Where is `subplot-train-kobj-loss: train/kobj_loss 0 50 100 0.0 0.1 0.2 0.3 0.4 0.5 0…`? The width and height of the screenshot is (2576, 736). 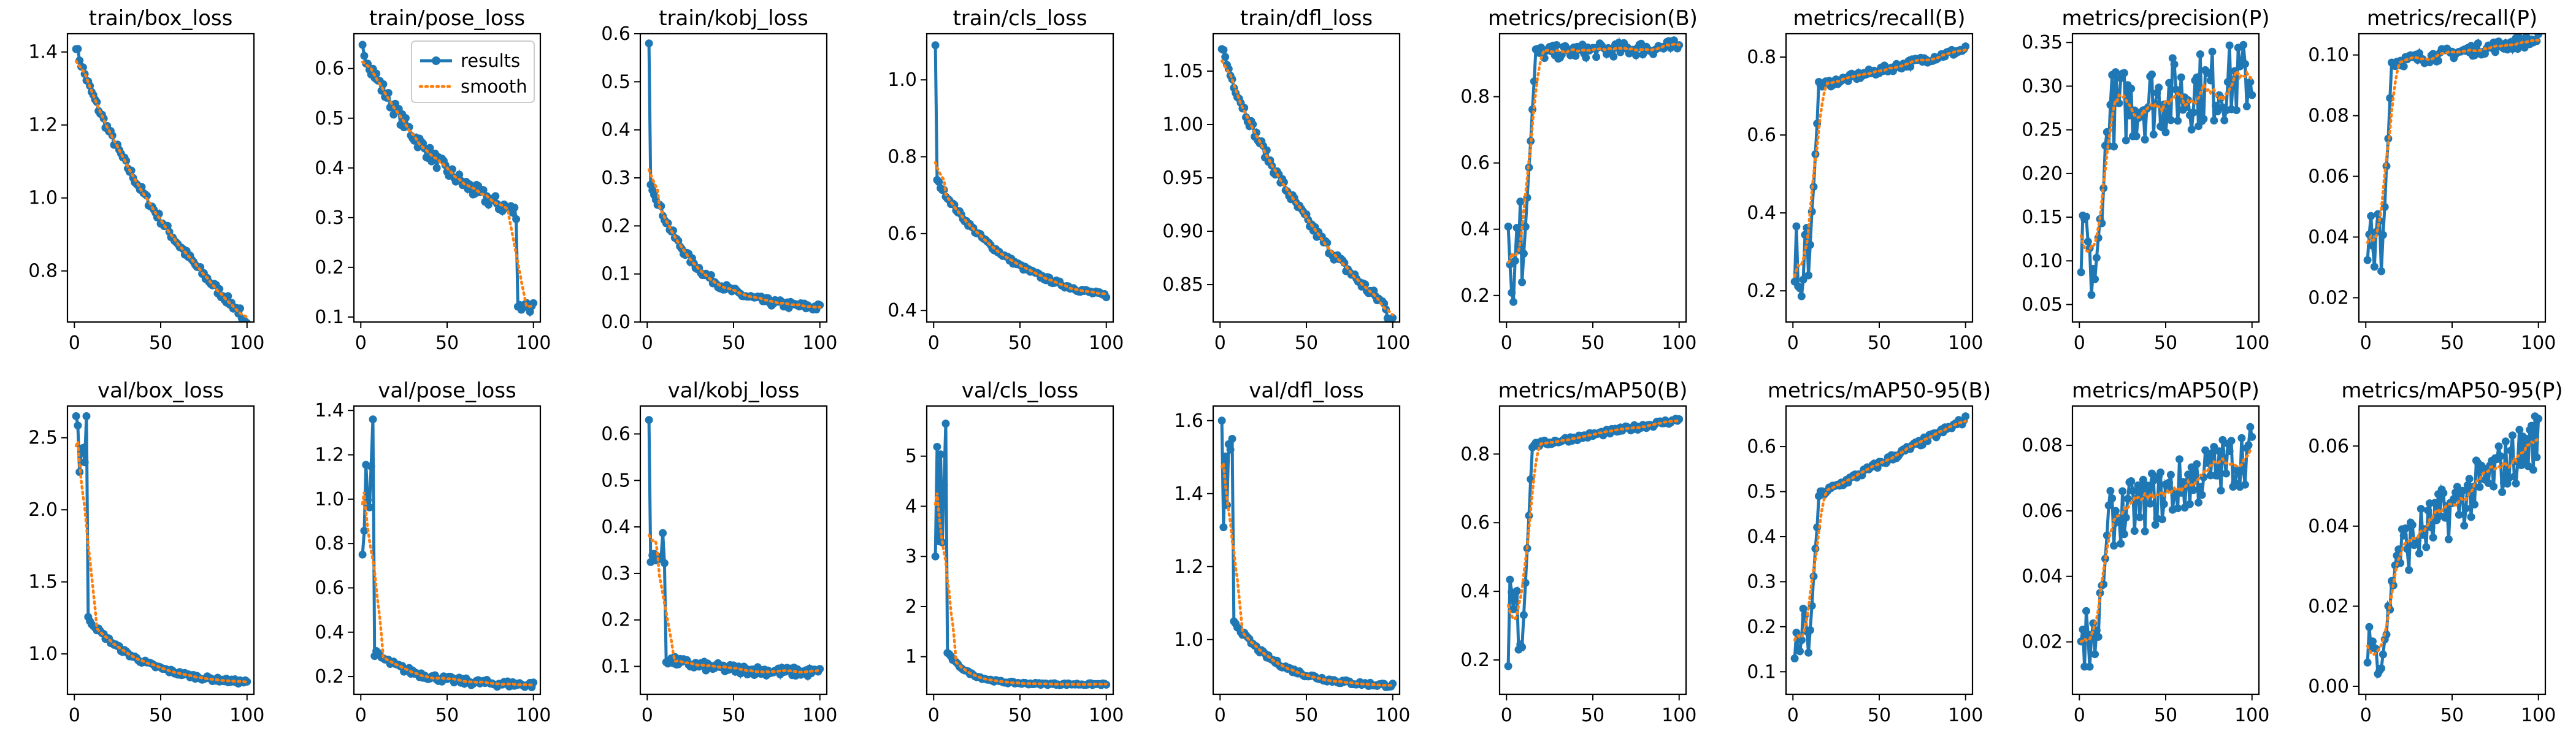 subplot-train-kobj-loss: train/kobj_loss 0 50 100 0.0 0.1 0.2 0.3 0.4 0.5 0… is located at coordinates (719, 180).